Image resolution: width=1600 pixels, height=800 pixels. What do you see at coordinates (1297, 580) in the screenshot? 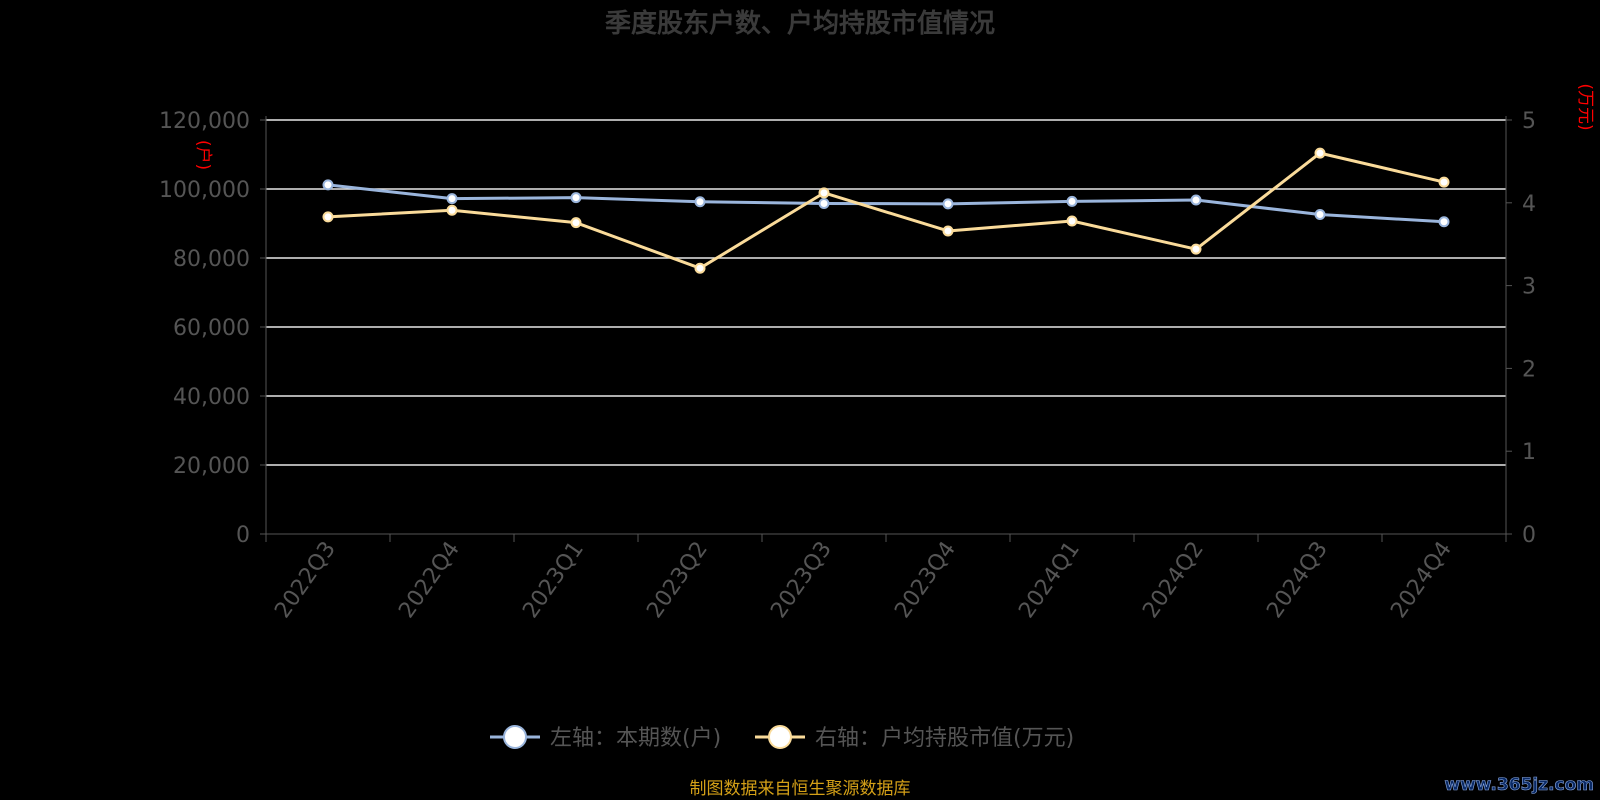
I see `x-axis-tick-label: 2024Q3` at bounding box center [1297, 580].